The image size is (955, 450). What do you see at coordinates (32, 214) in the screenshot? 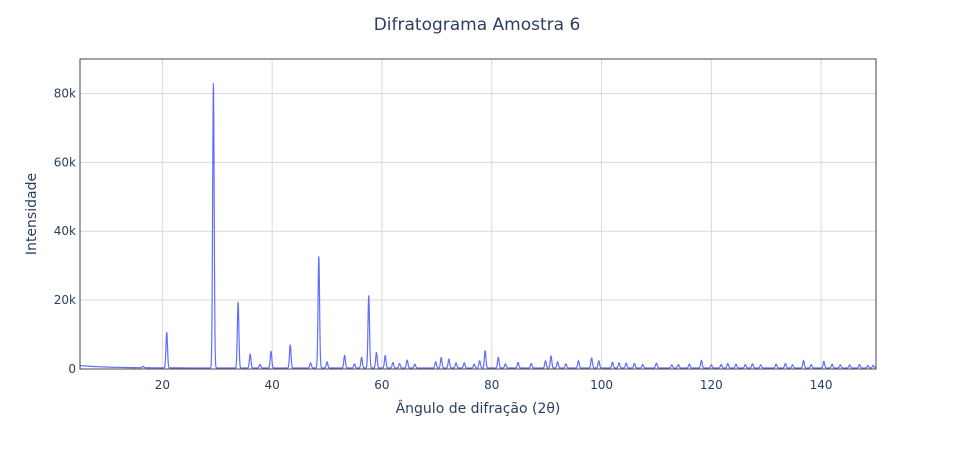
I see `y-axis-label: Intensidade` at bounding box center [32, 214].